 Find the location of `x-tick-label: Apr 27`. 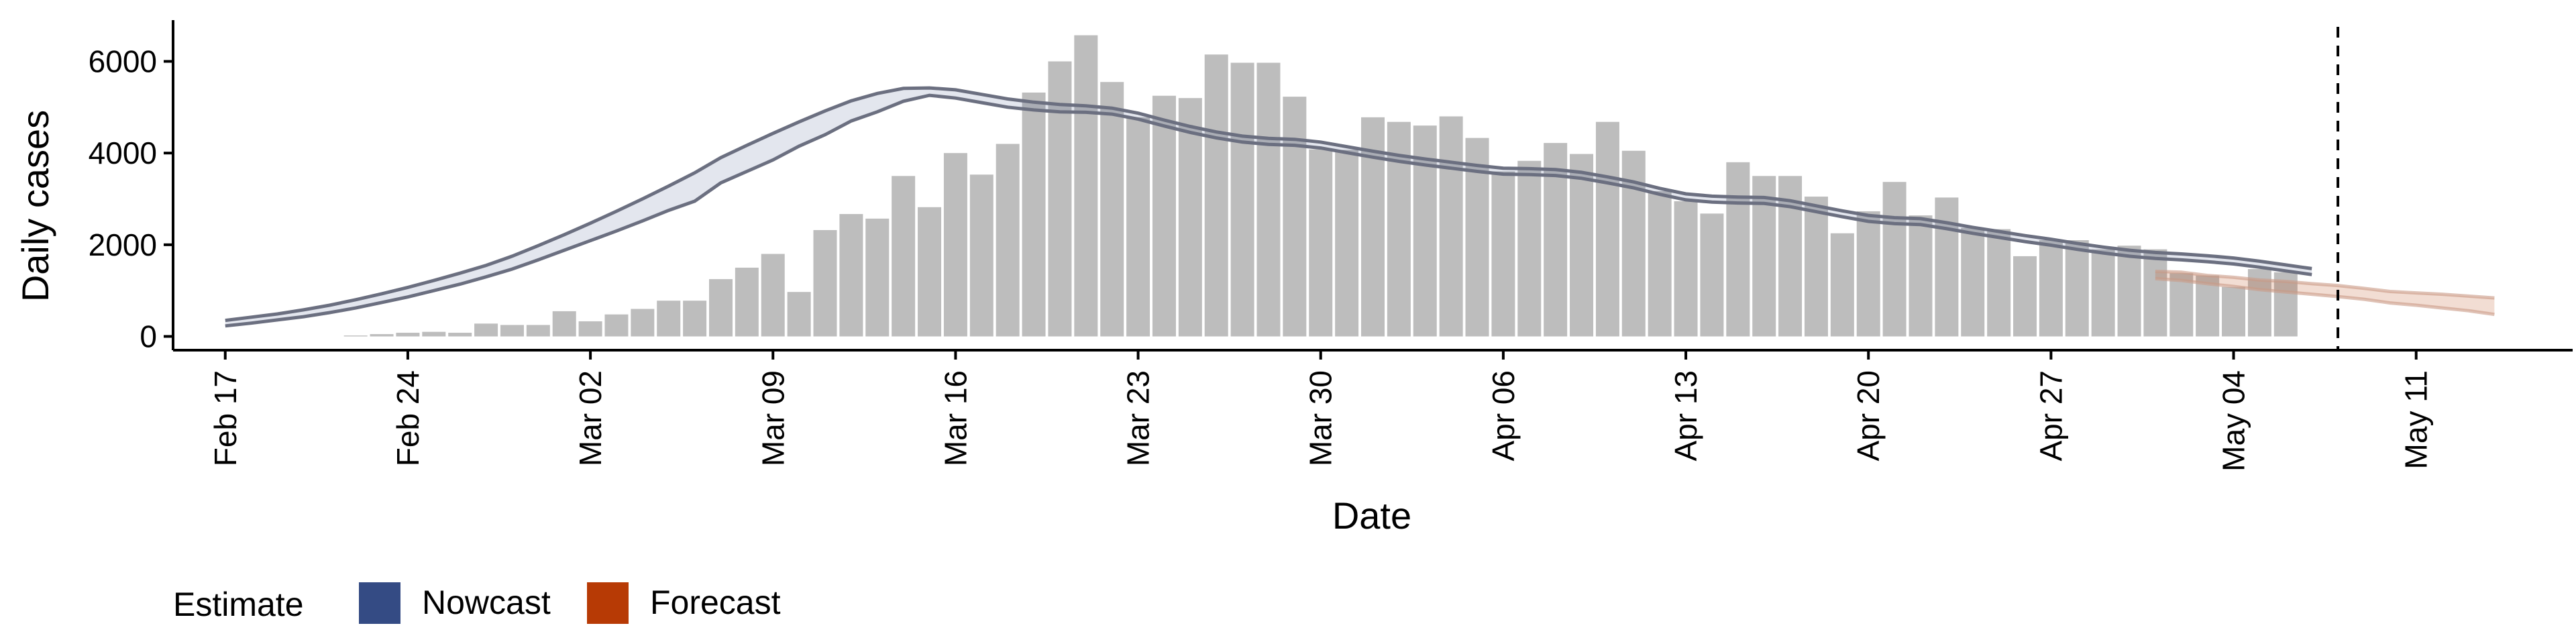

x-tick-label: Apr 27 is located at coordinates (2050, 416).